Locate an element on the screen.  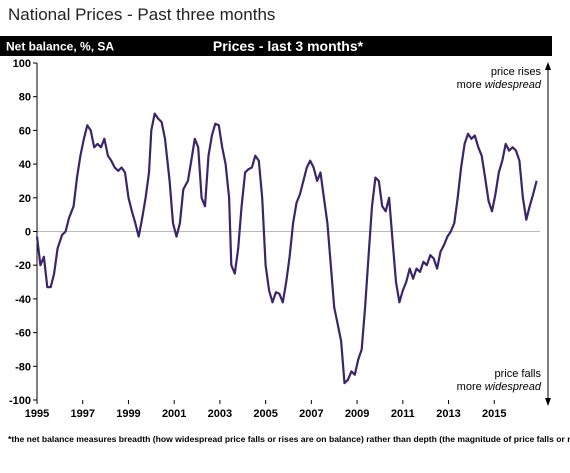
y-tick-label: -60 is located at coordinates (23, 334).